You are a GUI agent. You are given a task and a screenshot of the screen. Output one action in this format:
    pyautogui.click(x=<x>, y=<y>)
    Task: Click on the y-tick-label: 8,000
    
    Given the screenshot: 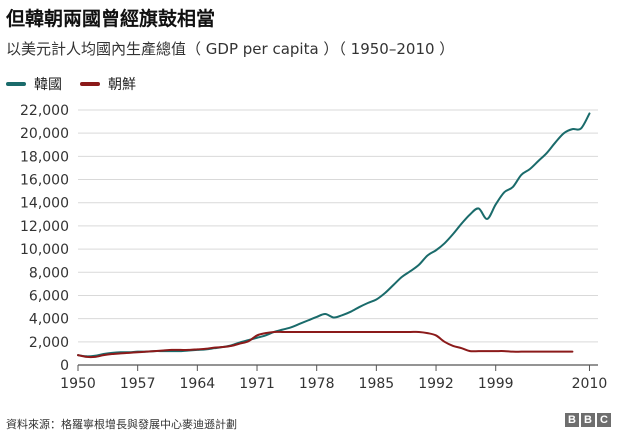 What is the action you would take?
    pyautogui.click(x=49, y=273)
    